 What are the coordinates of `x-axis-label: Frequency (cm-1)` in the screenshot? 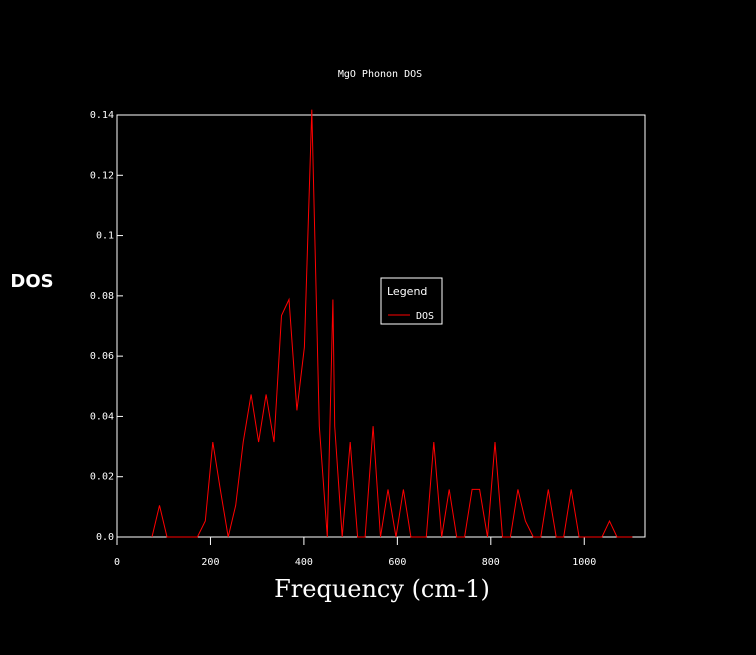 It's located at (382, 589).